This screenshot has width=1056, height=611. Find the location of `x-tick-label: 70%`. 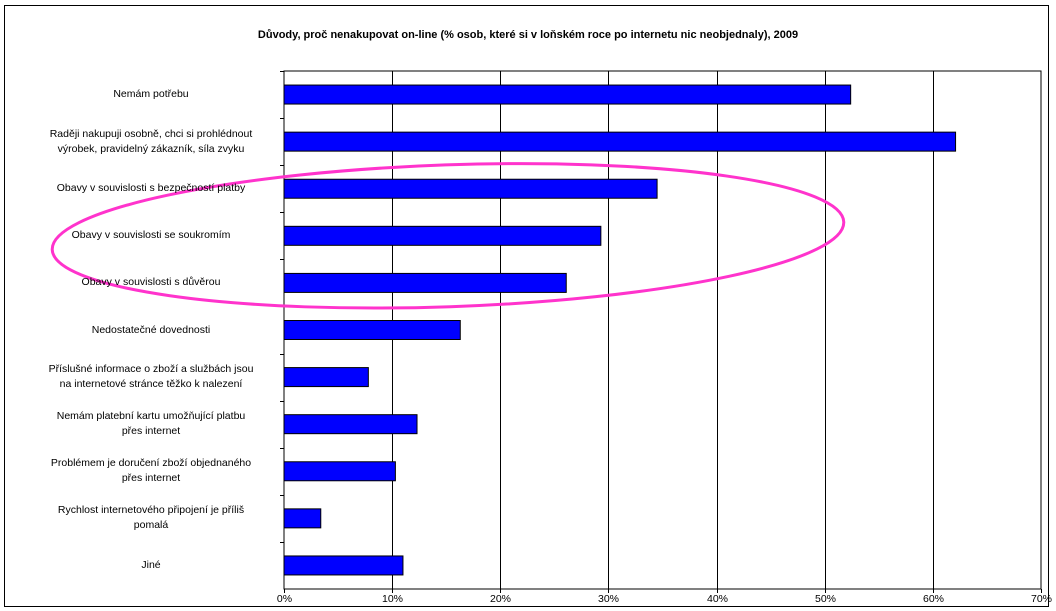

x-tick-label: 70% is located at coordinates (1041, 599).